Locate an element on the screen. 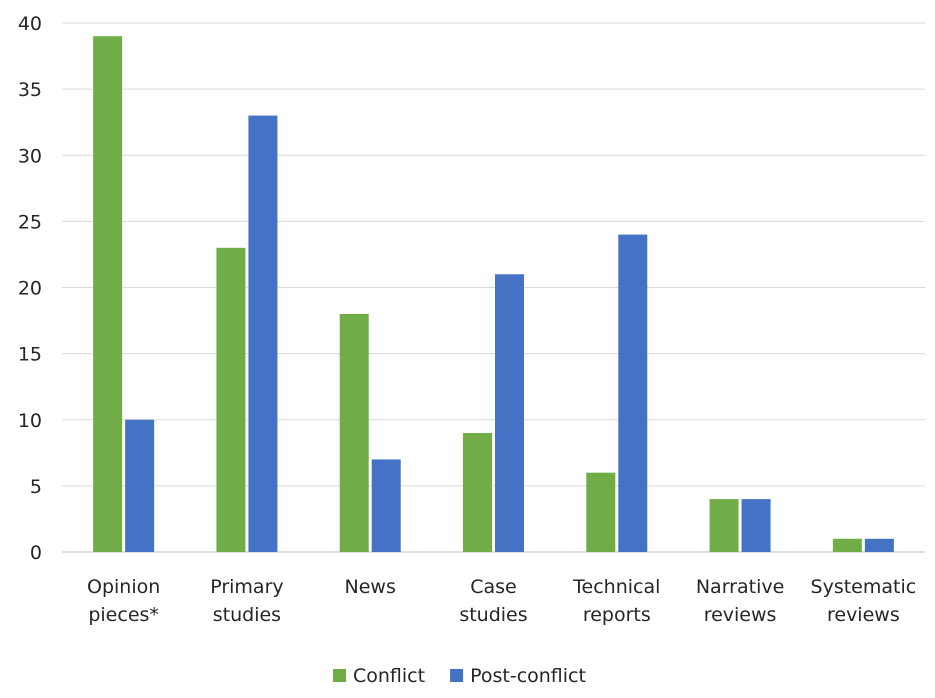 The width and height of the screenshot is (935, 698). y-axis-tick-labels: 0 5 10 15 20 25 30 35 40 is located at coordinates (30, 288).